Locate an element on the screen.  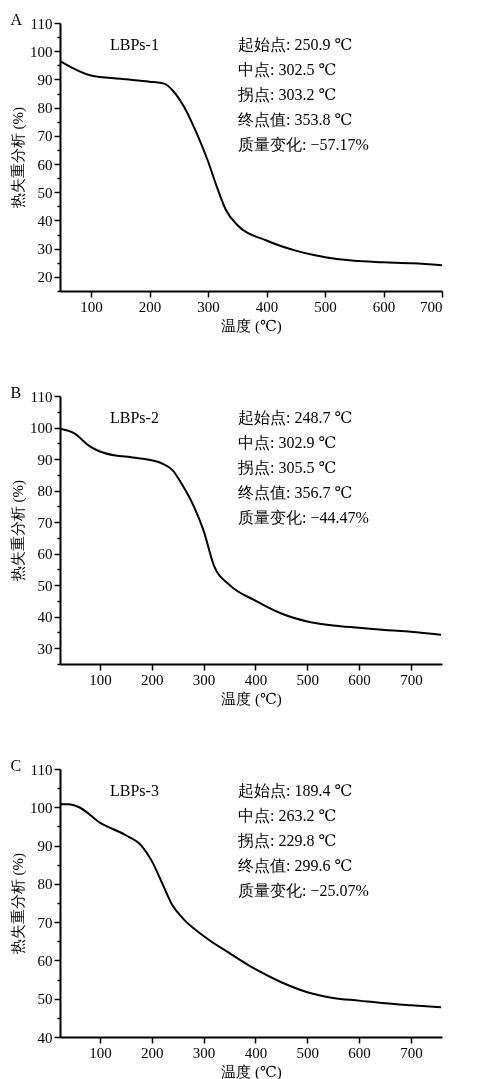
chart-title: A is located at coordinates (16, 19).